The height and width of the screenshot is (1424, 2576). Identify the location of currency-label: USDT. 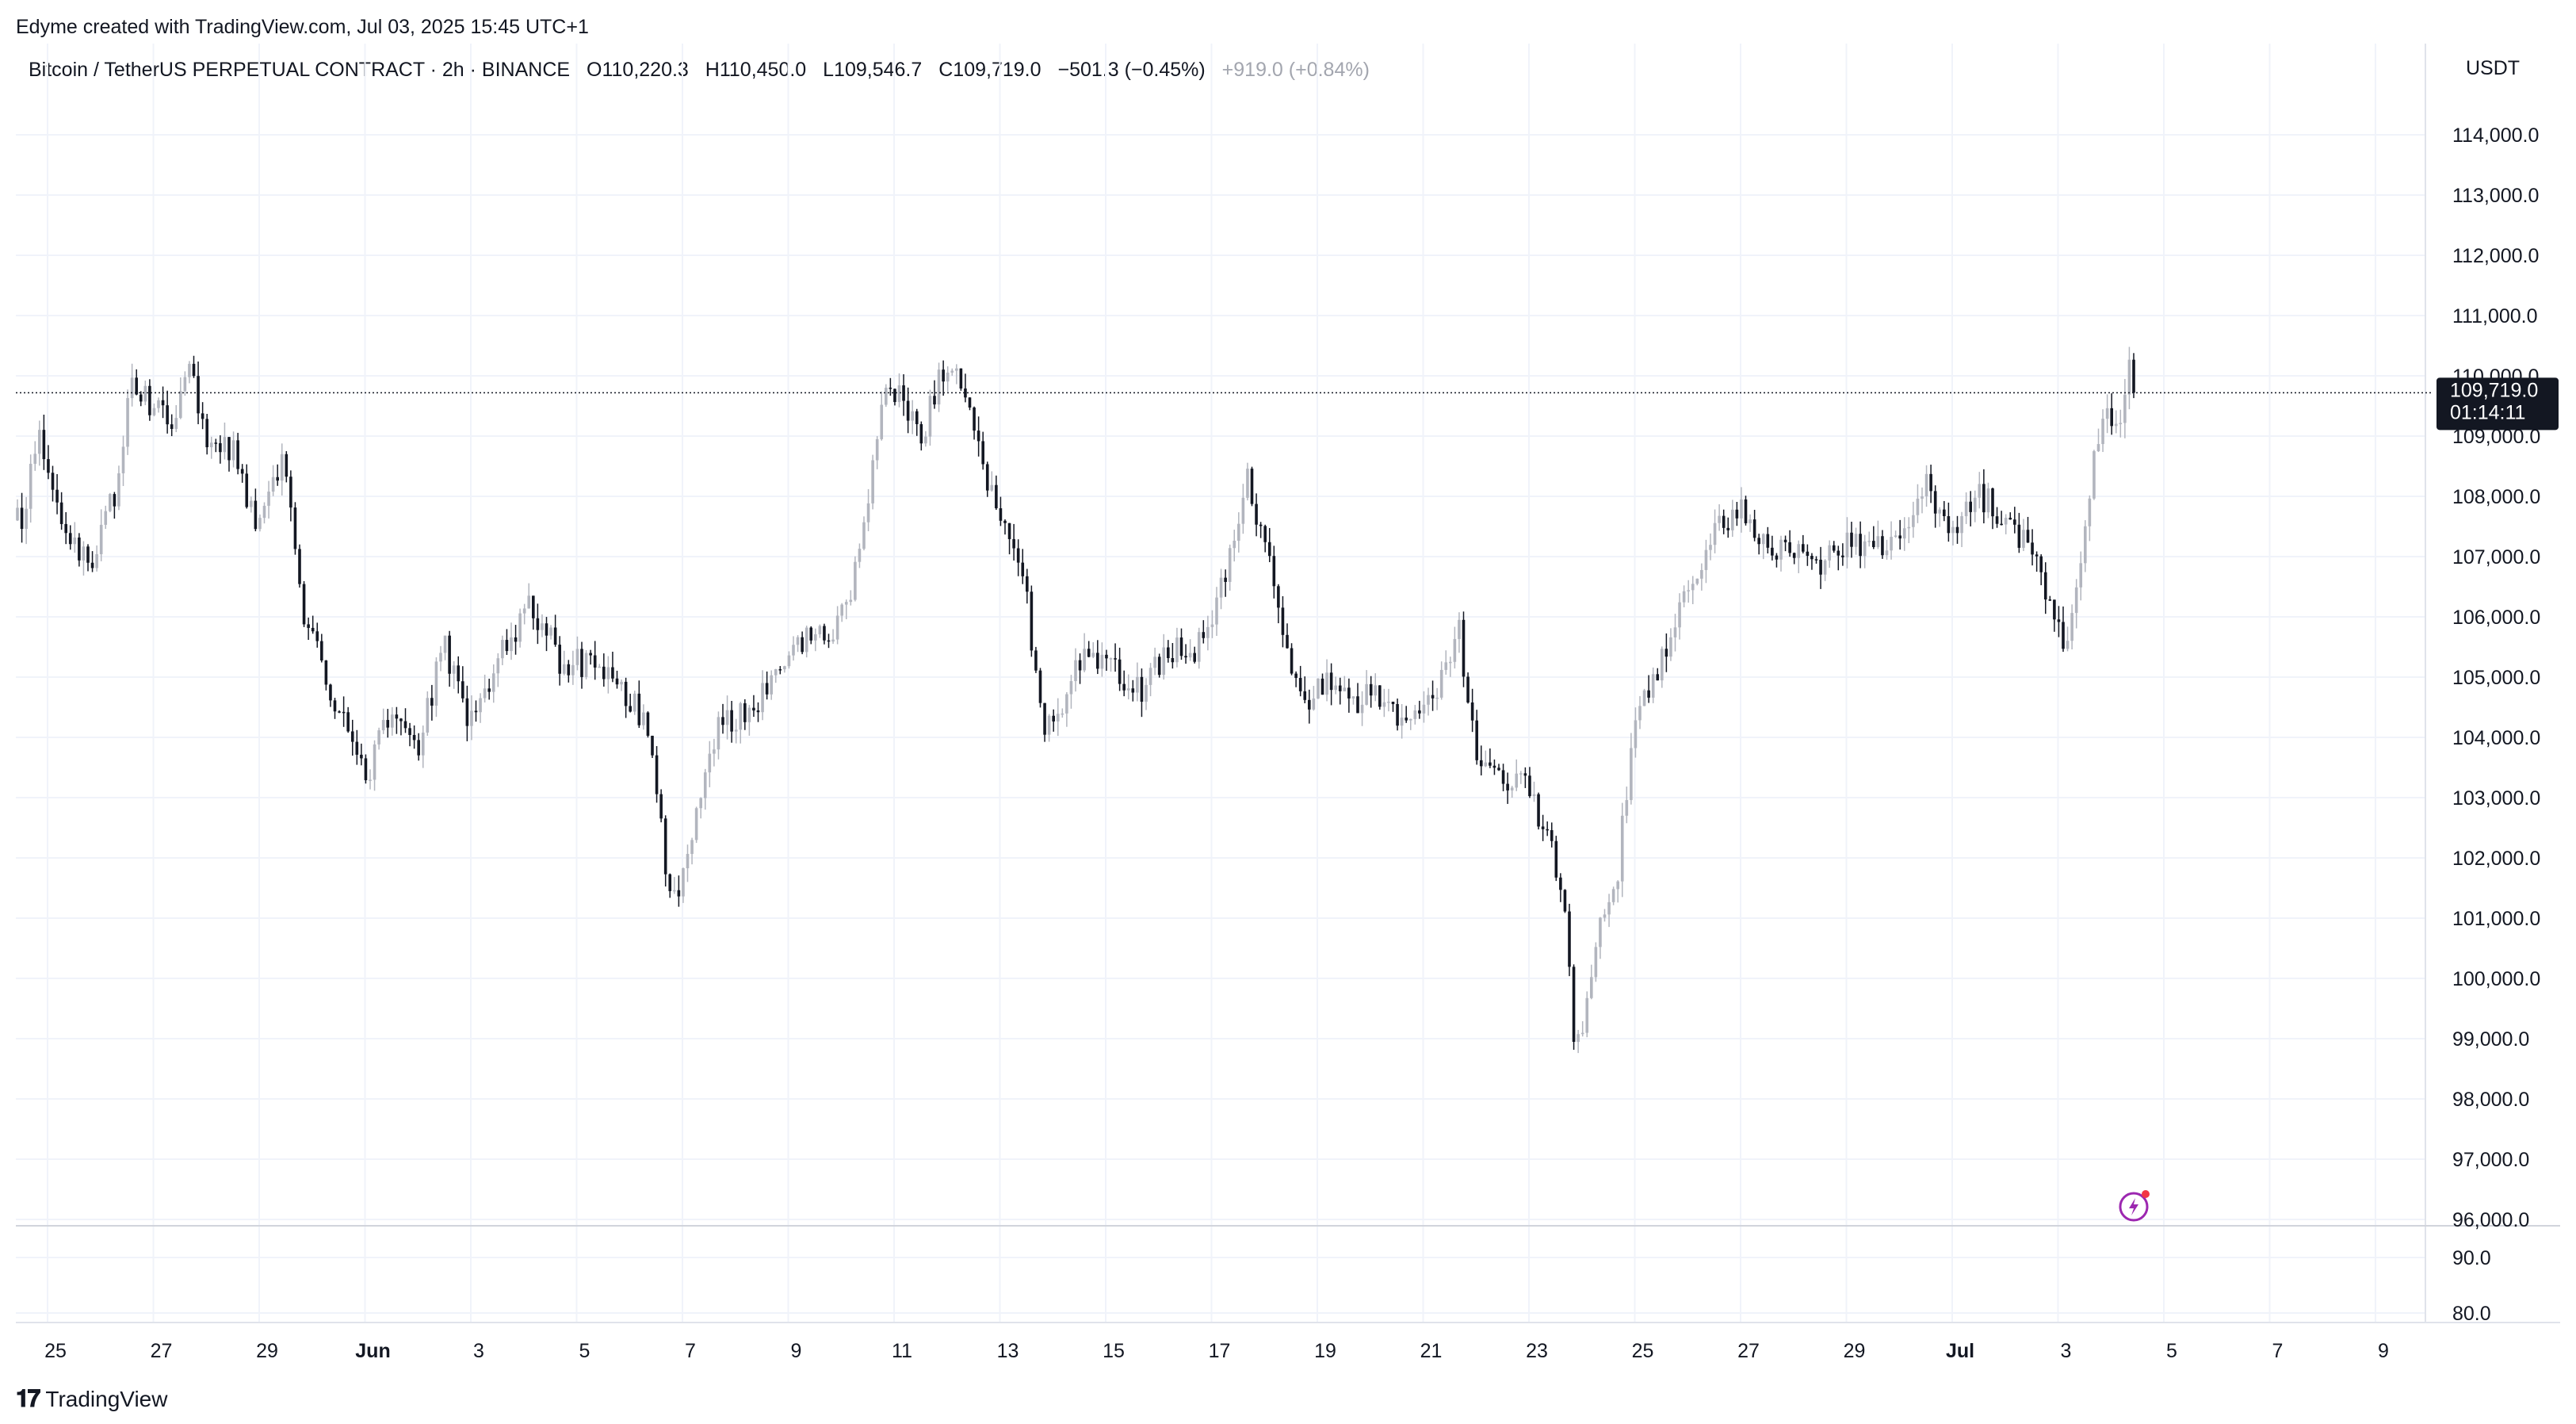
(2493, 68).